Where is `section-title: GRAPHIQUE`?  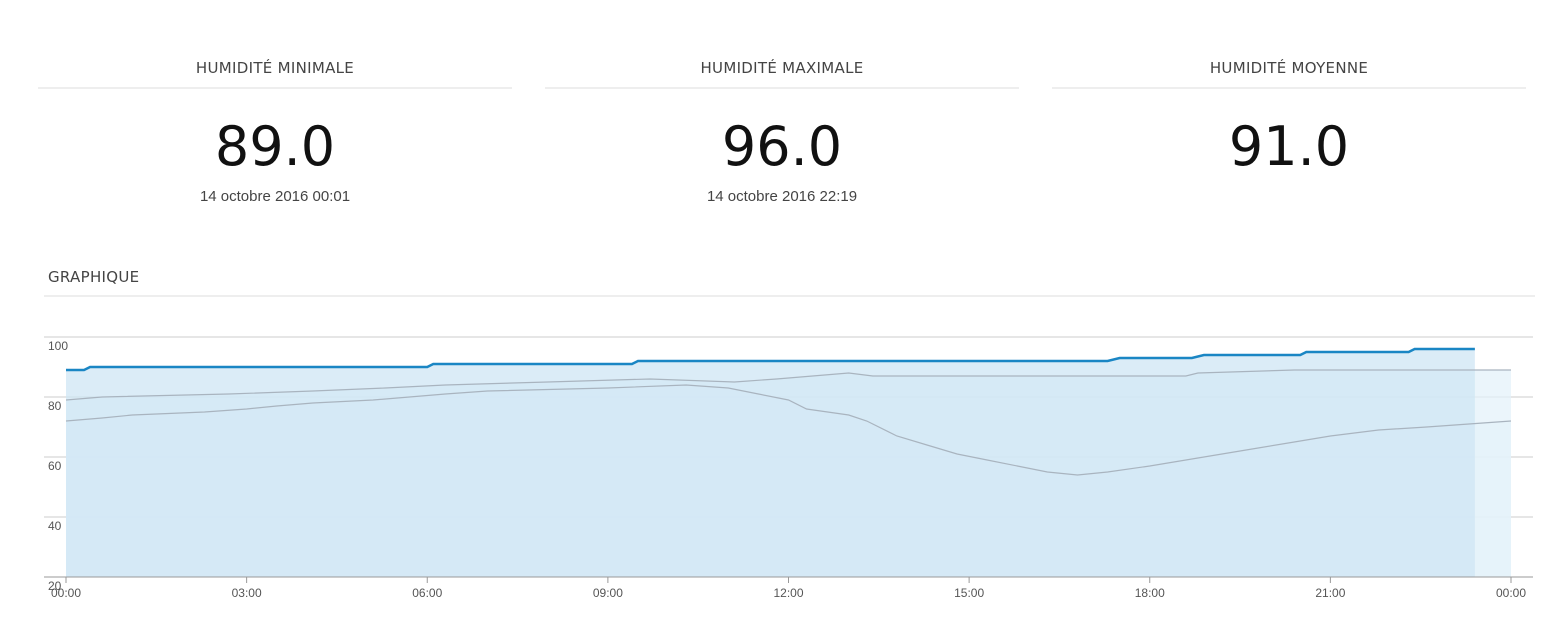
section-title: GRAPHIQUE is located at coordinates (93, 277).